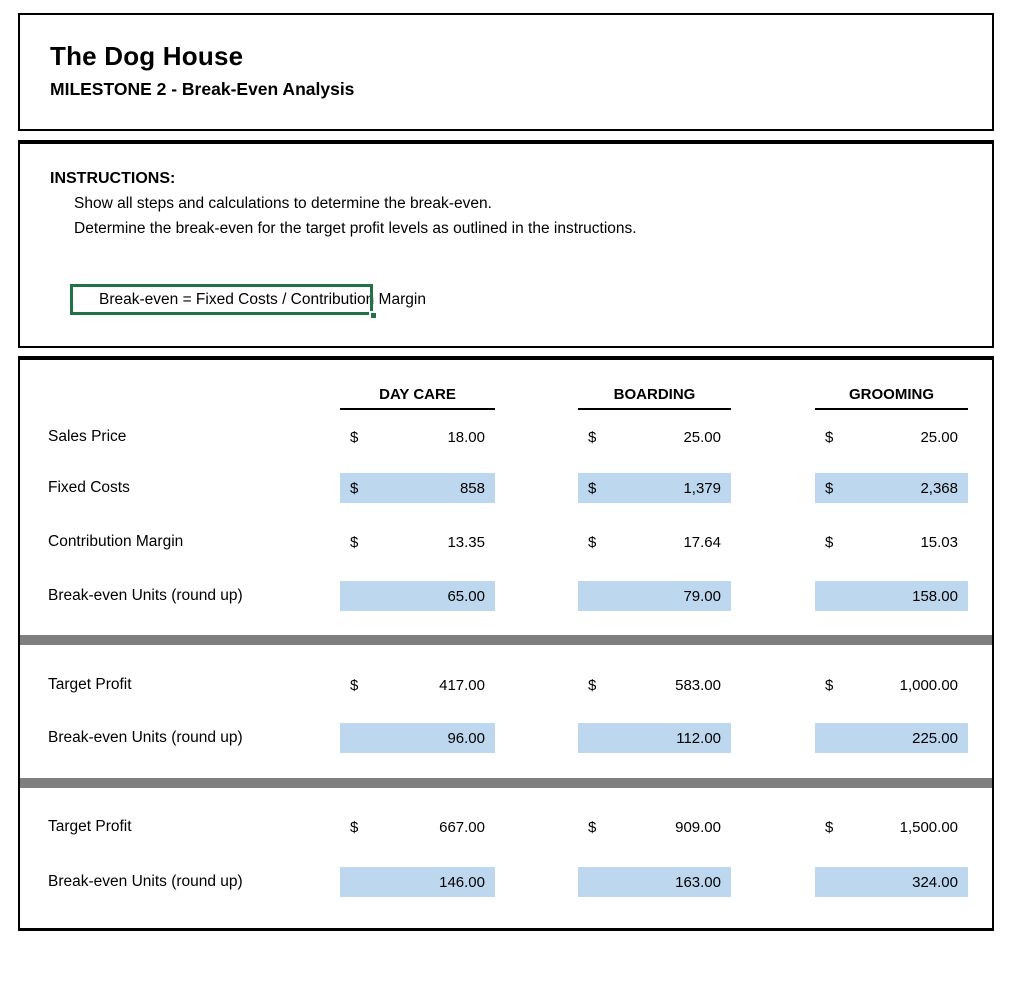 This screenshot has width=1024, height=1007. I want to click on table-row: Target Profit $667.00 $909.00 $1,500.00, so click(508, 827).